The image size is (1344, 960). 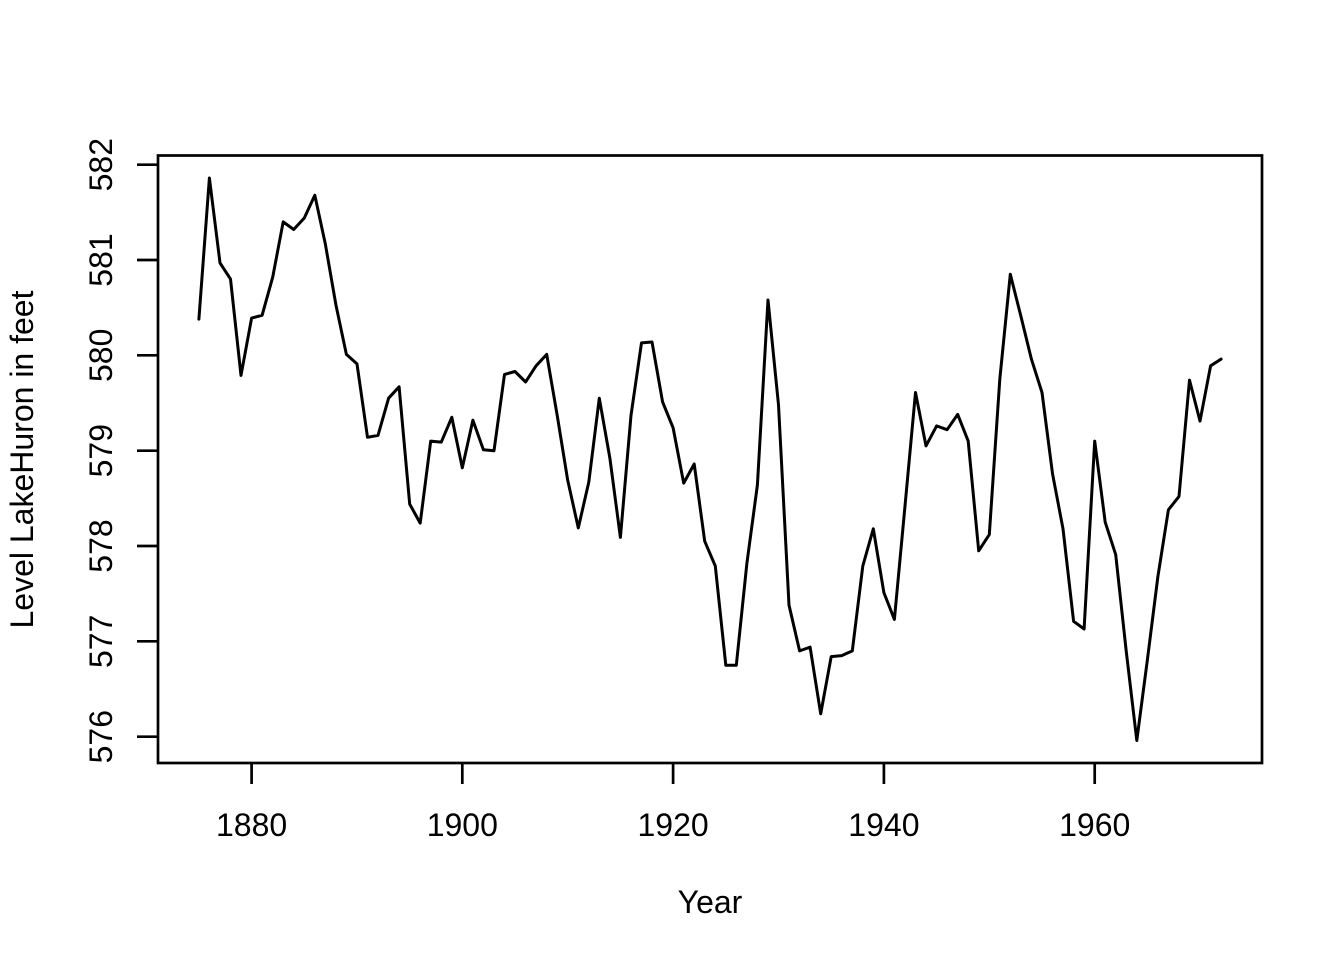 What do you see at coordinates (673, 825) in the screenshot?
I see `x-tick-label: 1920` at bounding box center [673, 825].